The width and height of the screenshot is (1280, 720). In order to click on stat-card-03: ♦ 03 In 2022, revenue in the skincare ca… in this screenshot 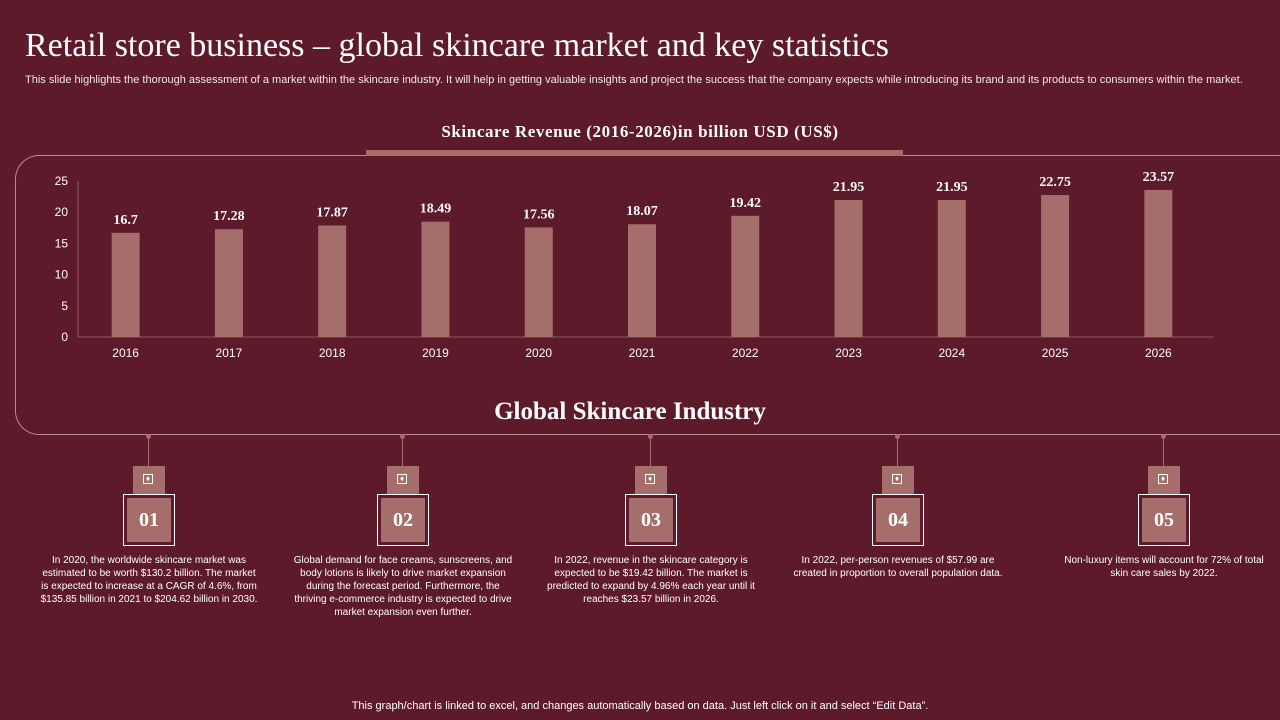, I will do `click(651, 555)`.